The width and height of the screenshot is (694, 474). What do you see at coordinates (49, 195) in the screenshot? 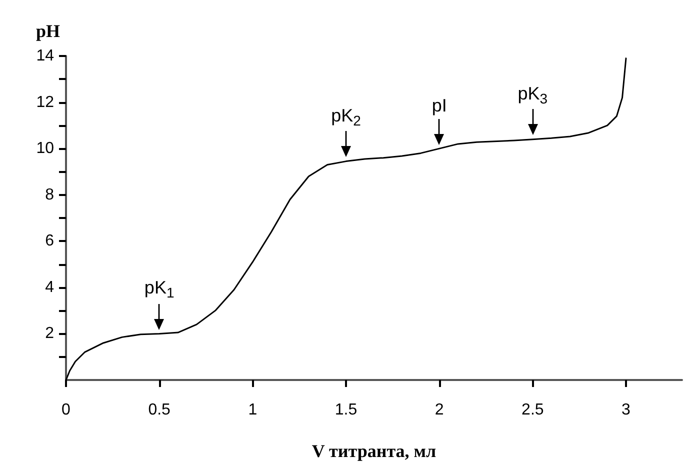
I see `y-tick-label: 8` at bounding box center [49, 195].